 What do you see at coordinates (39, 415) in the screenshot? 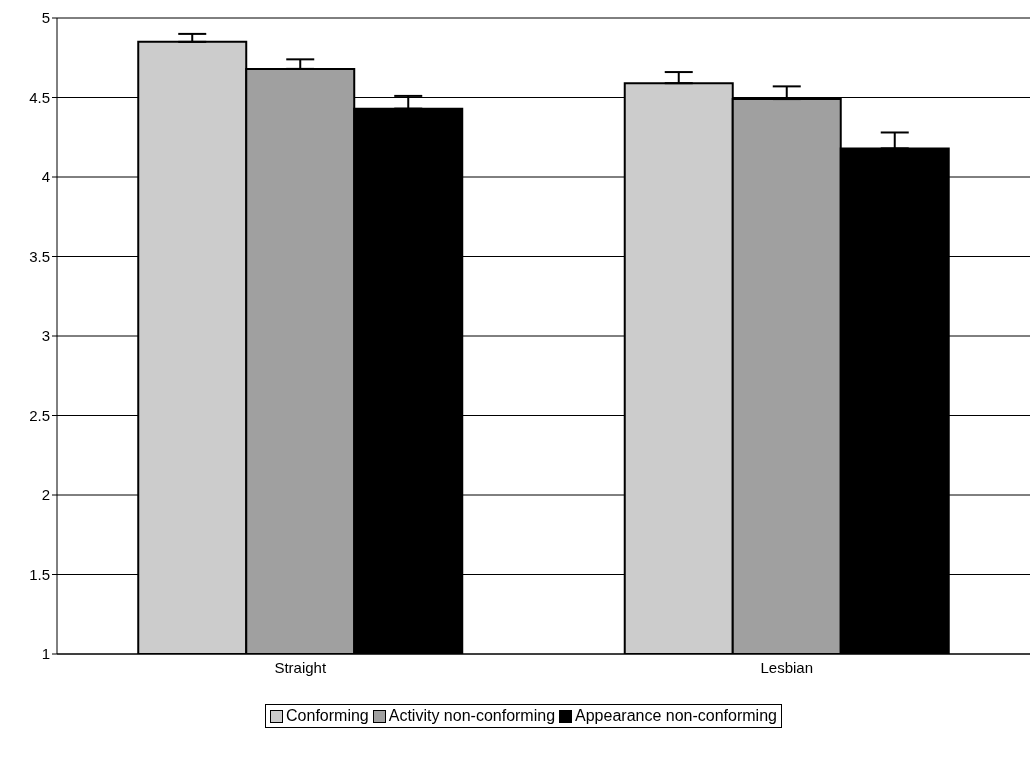
I see `y-tick-label: 2.5` at bounding box center [39, 415].